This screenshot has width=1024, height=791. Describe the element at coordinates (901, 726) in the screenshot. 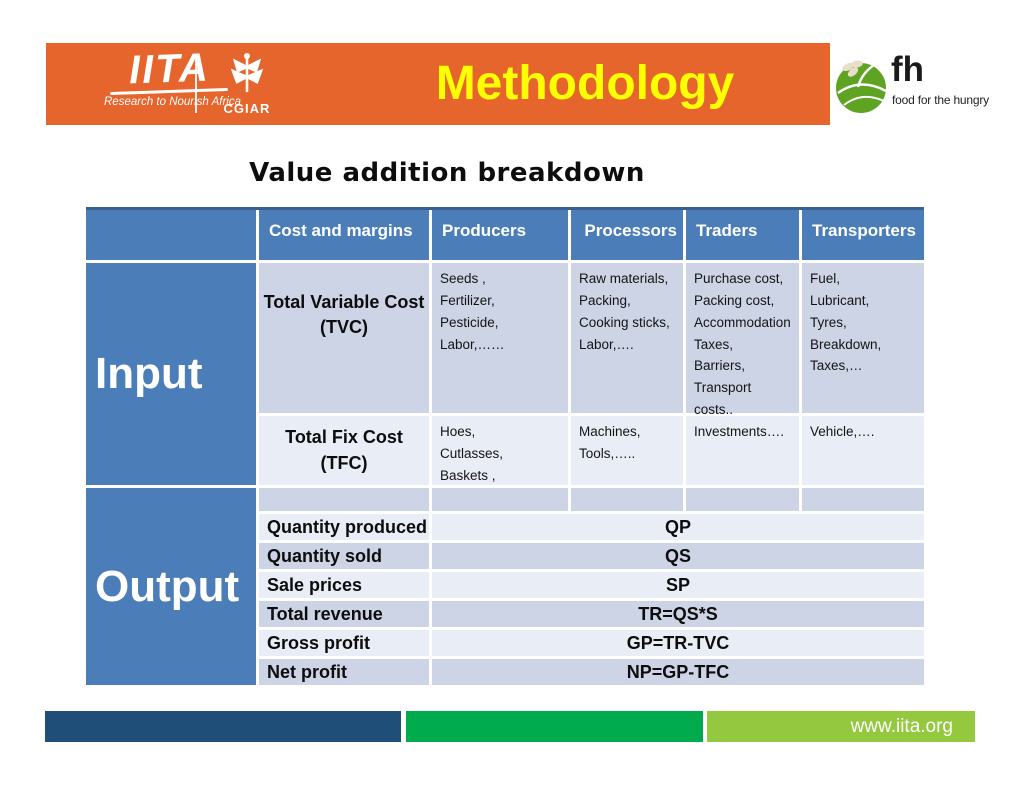

I see `iita-url-link: www.iita.org` at that location.